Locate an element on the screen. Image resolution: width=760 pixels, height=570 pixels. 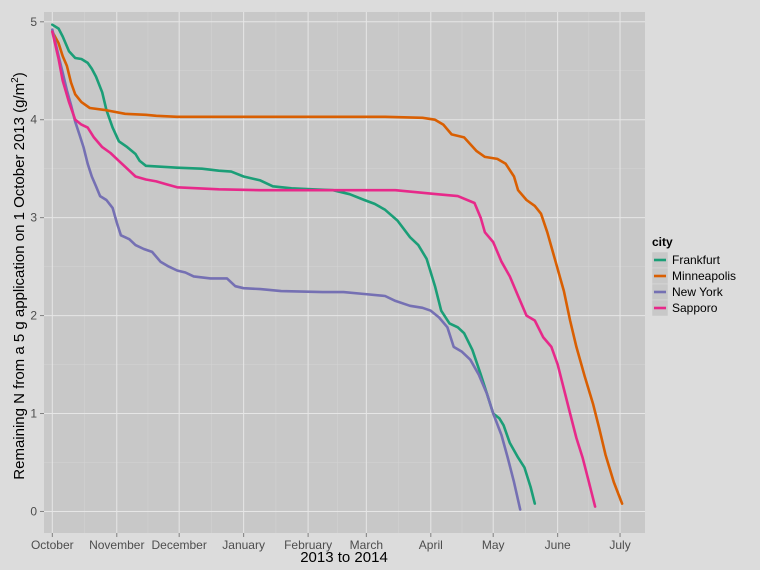
y-tick-label: 5 is located at coordinates (33, 22).